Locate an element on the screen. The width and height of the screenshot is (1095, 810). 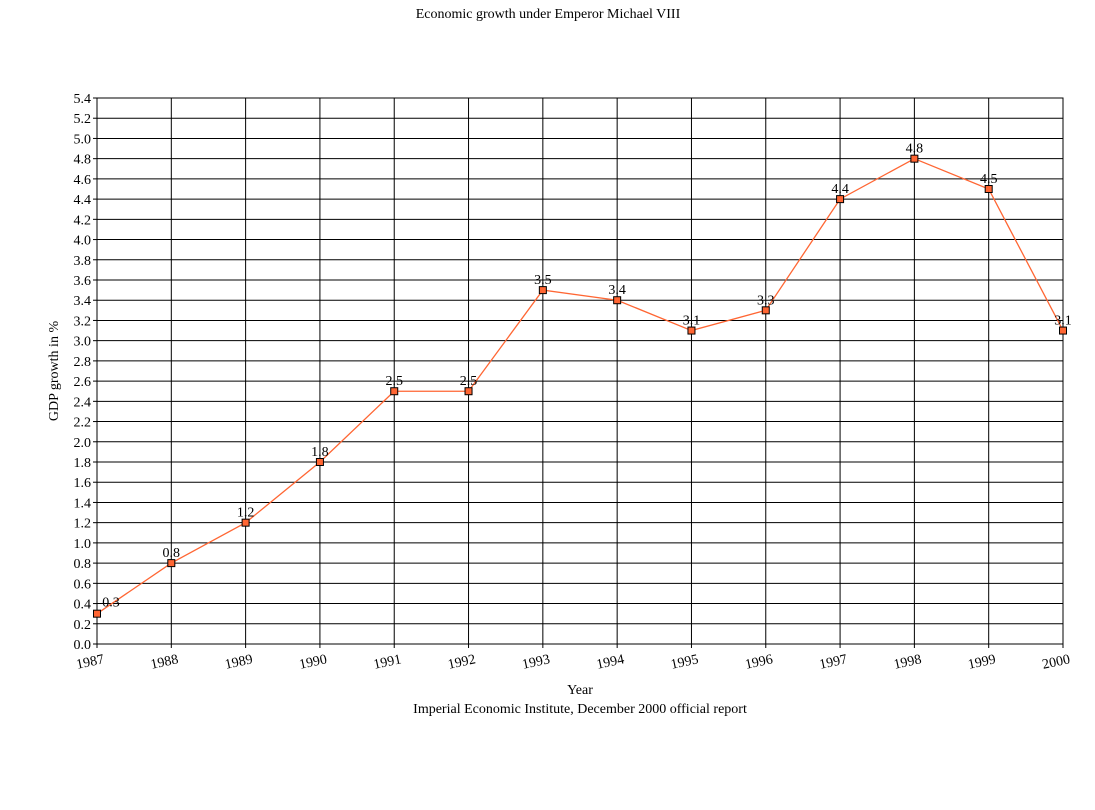
x-tick-label: 2000 is located at coordinates (1056, 662).